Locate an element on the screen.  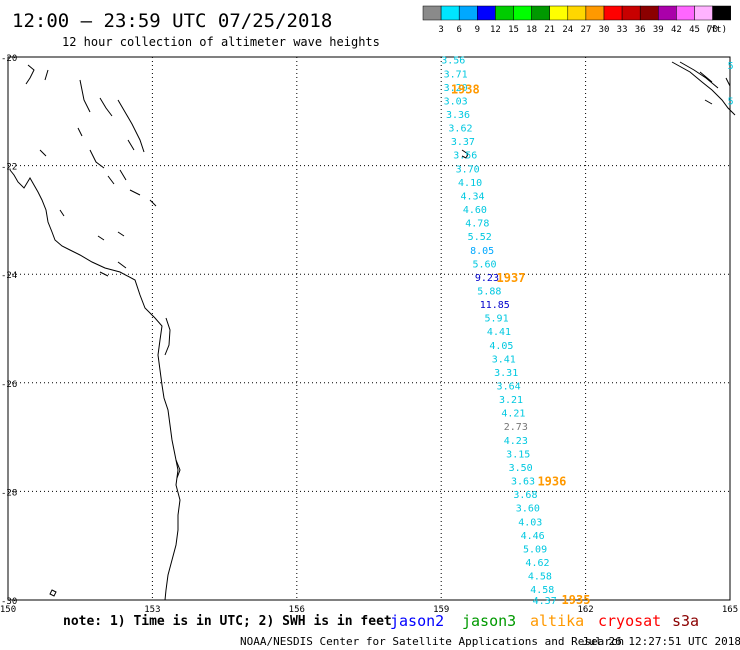
wave-height-reading: 3.15 is located at coordinates (518, 454).